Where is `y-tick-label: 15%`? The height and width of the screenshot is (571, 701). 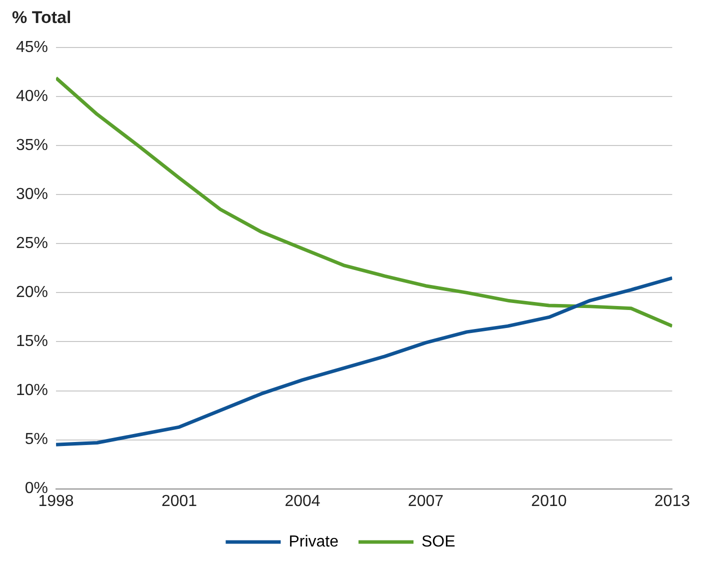
y-tick-label: 15% is located at coordinates (32, 341).